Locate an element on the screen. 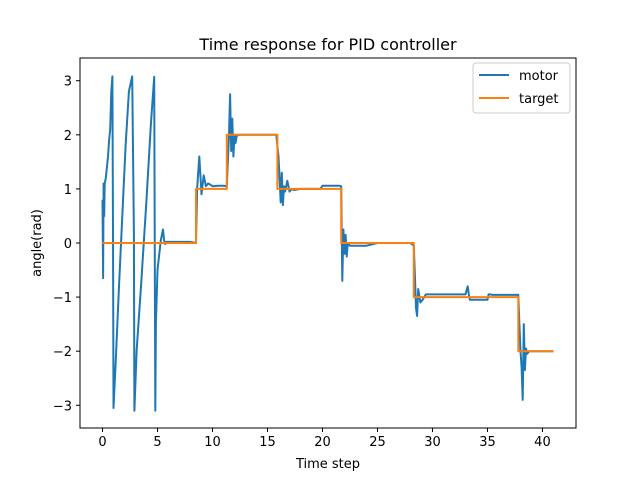 This screenshot has height=480, width=640. x-tick-label: 0 is located at coordinates (102, 442).